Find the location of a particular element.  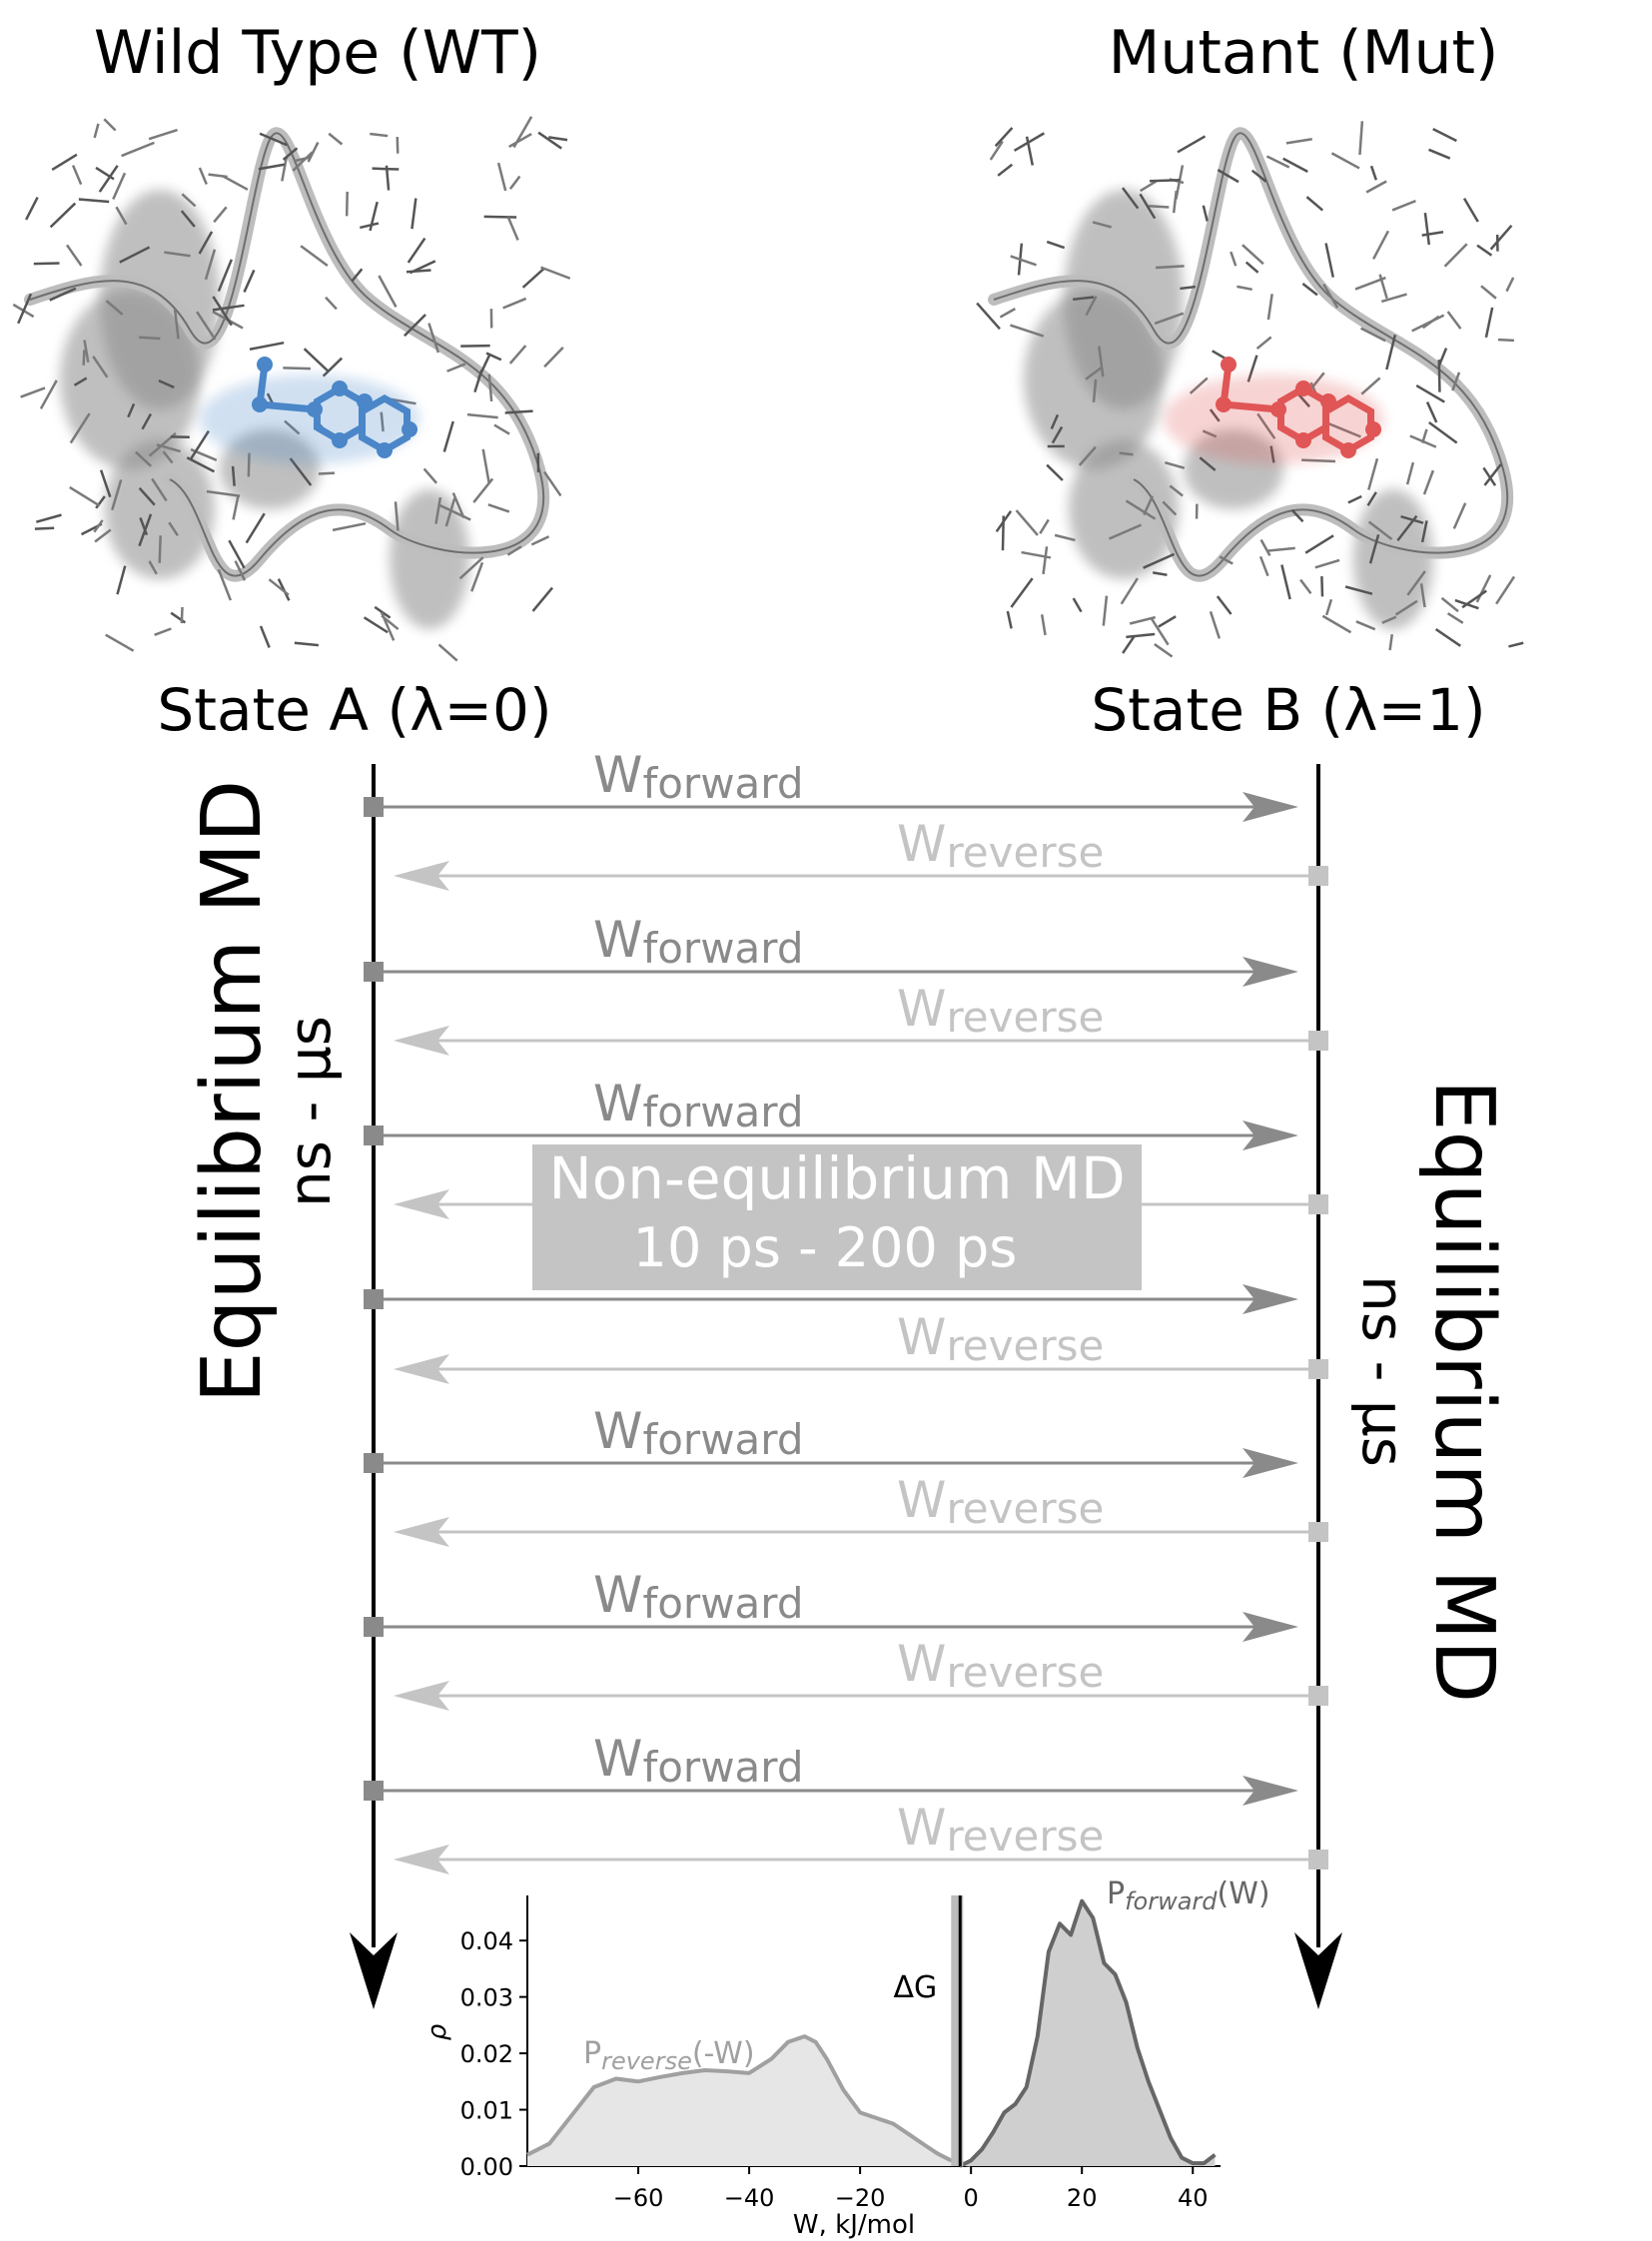

forward-distribution-label: Pforward(W) is located at coordinates (1188, 1895).